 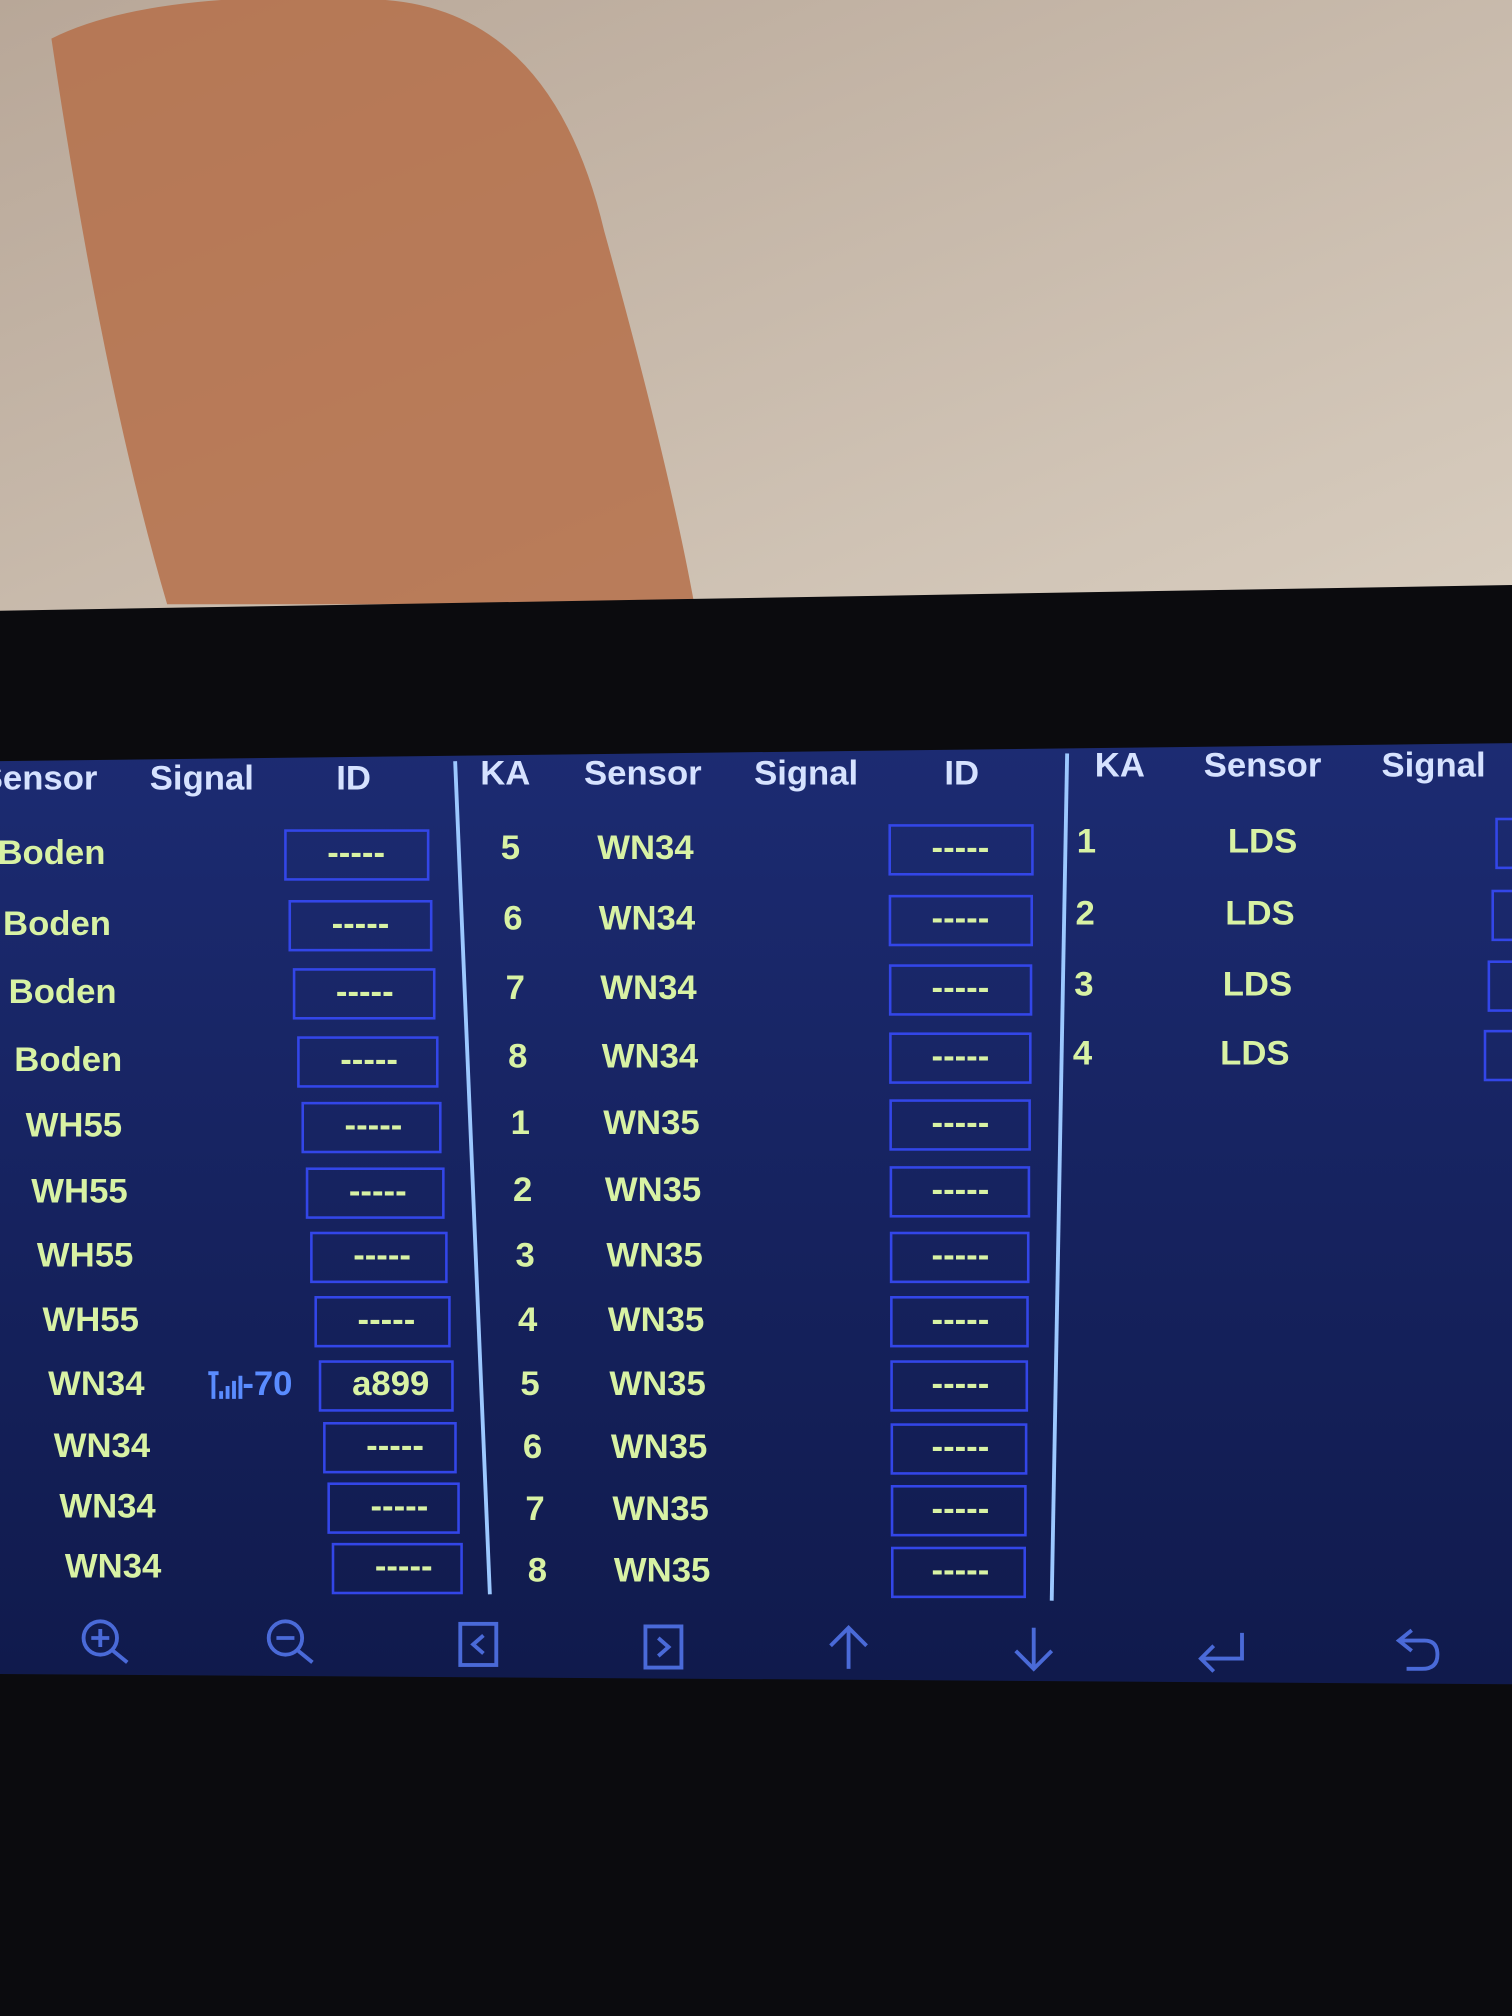 What do you see at coordinates (1083, 984) in the screenshot?
I see `ka-number: 3` at bounding box center [1083, 984].